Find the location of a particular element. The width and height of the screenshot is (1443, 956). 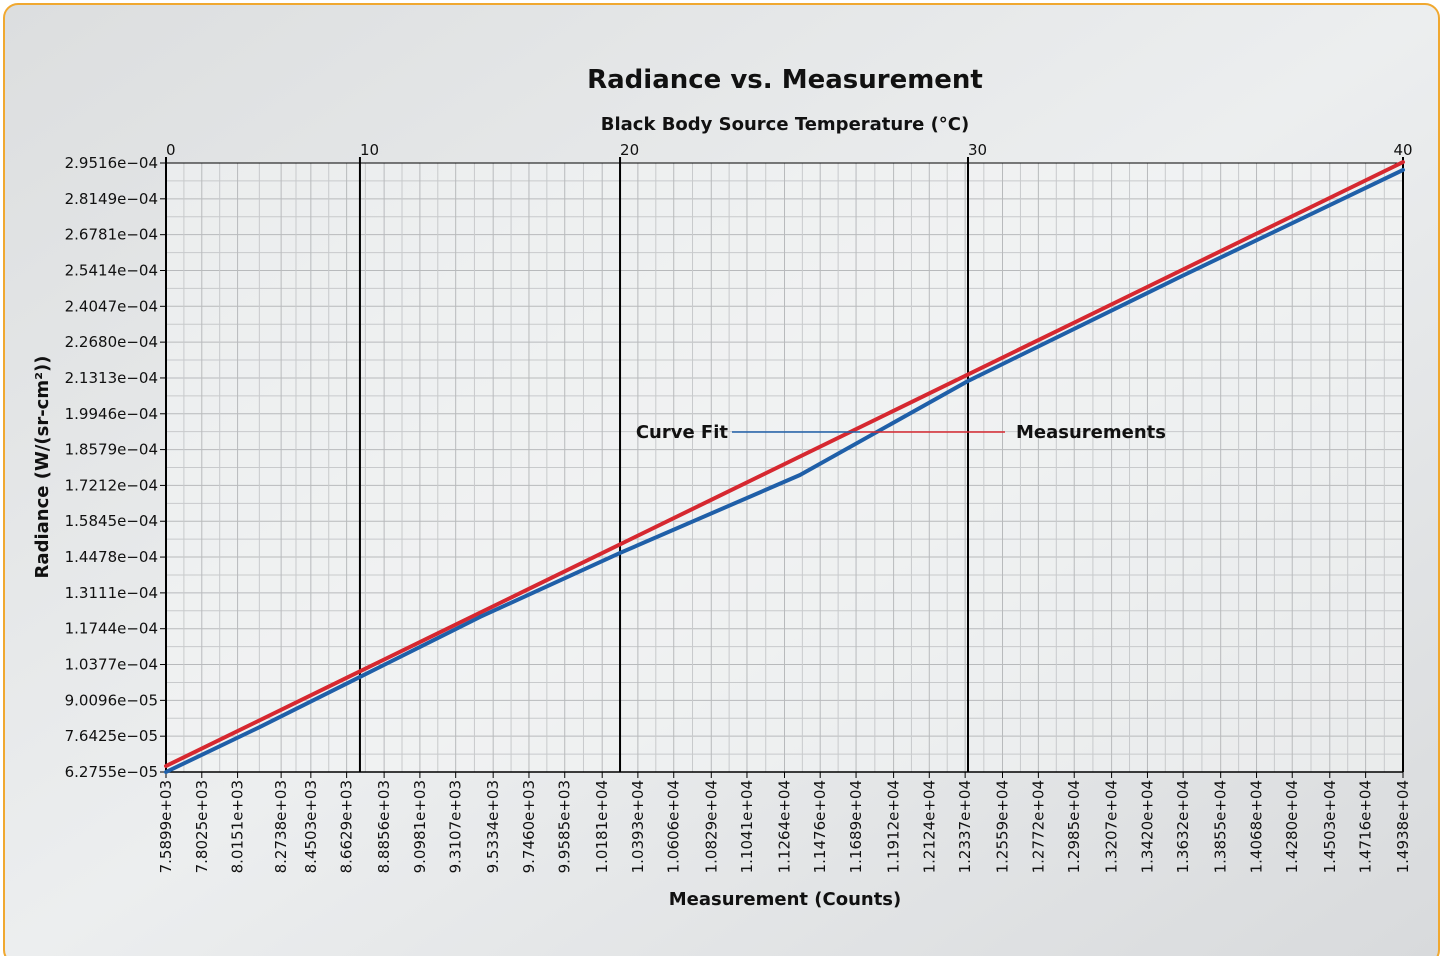

x-tick-label: 1.3207e+04 is located at coordinates (1112, 826).